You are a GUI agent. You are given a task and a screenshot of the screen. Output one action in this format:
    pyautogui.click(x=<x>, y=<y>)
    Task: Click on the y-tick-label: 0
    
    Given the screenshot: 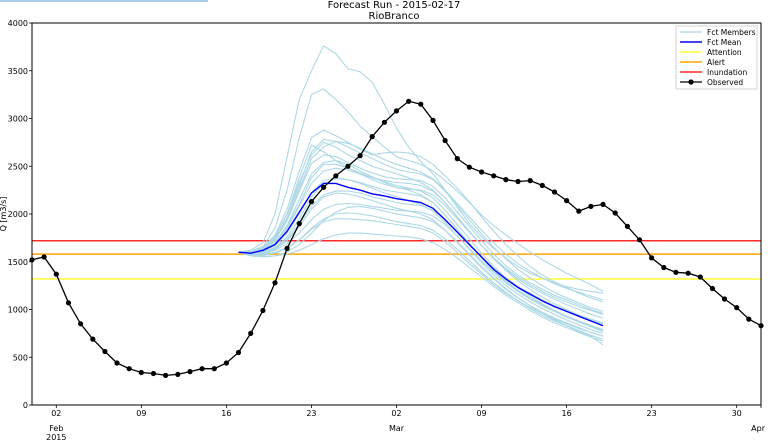 What is the action you would take?
    pyautogui.click(x=25, y=405)
    